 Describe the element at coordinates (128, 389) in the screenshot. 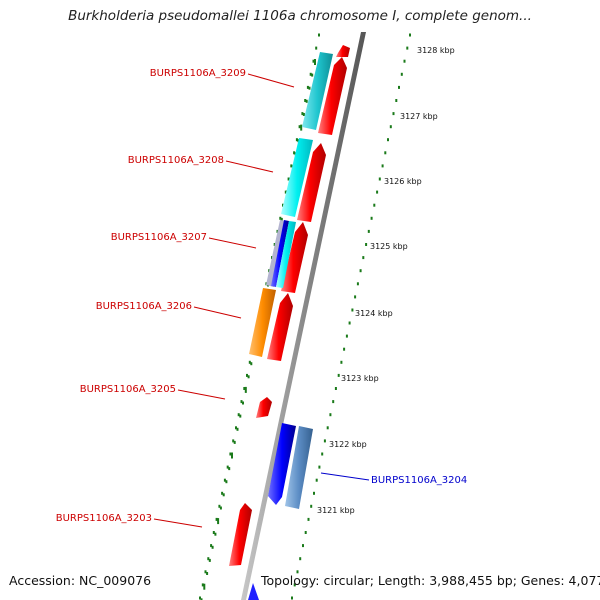

I see `gene-label-3205: BURPS1106A_3205` at that location.